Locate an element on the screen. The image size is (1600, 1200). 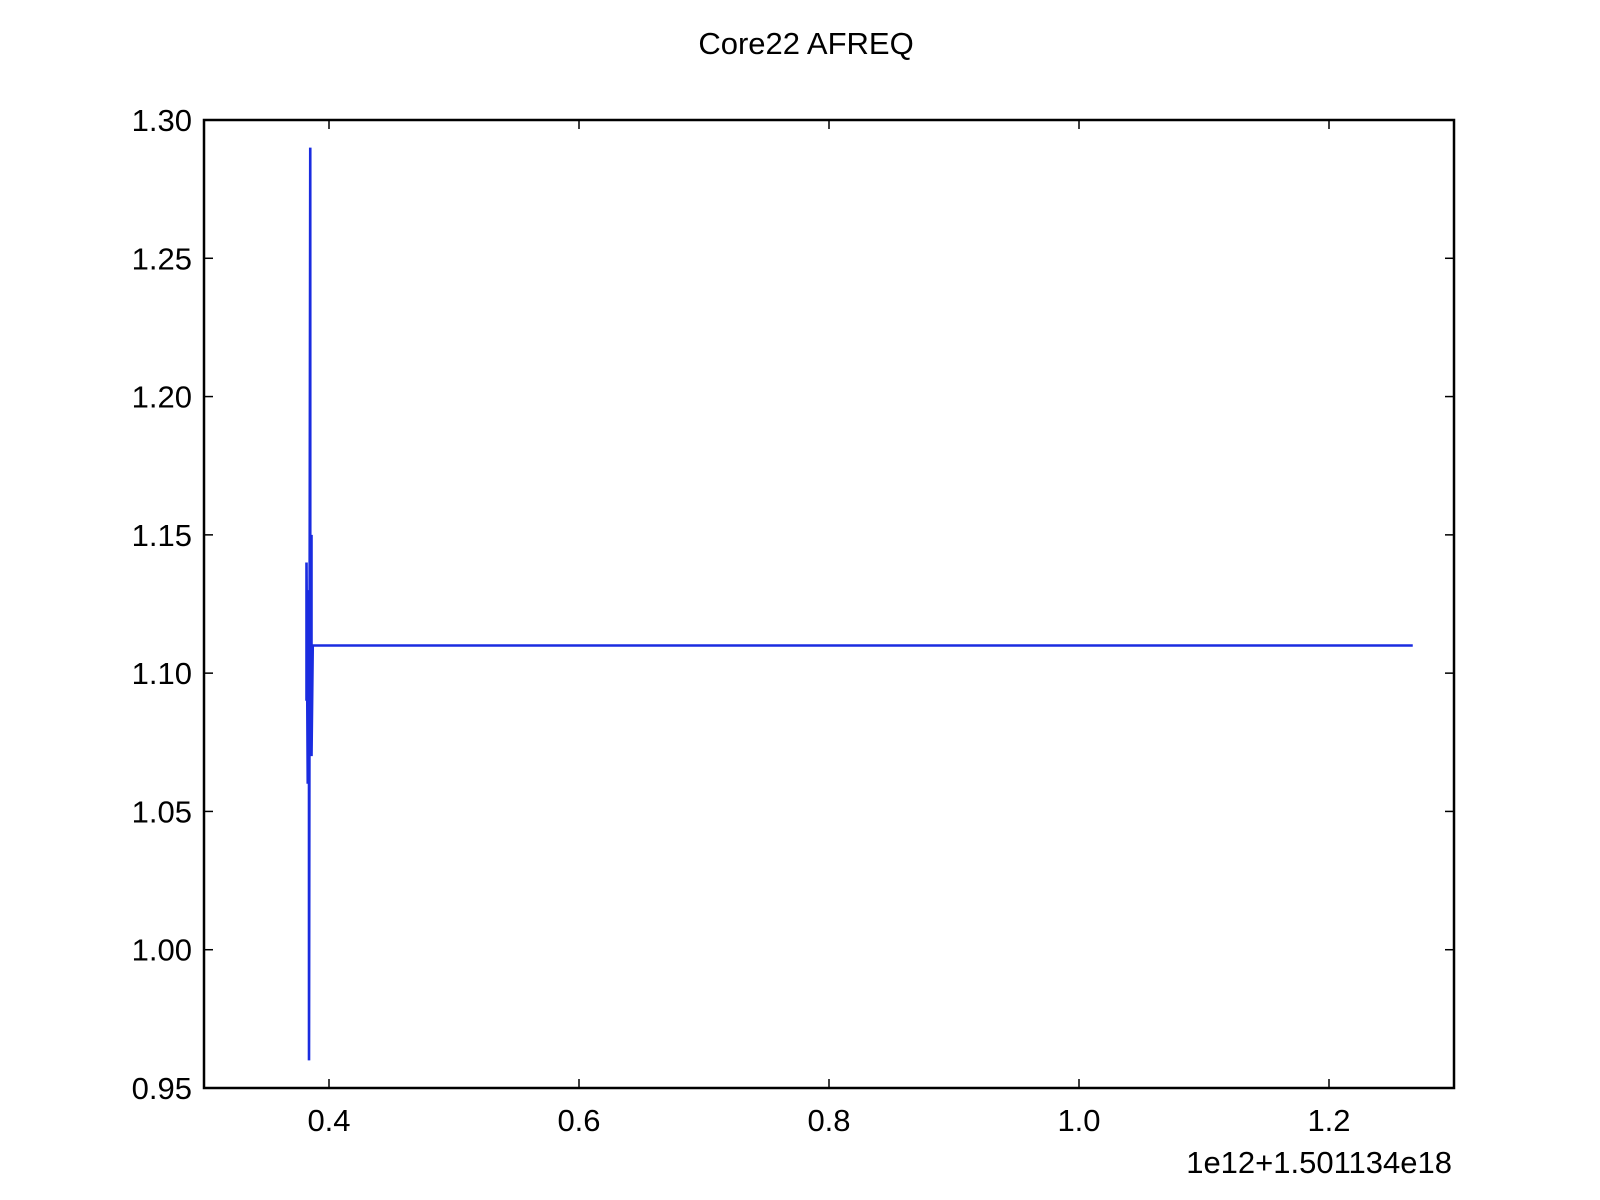
x-tick-label: 1.2 is located at coordinates (1328, 1120).